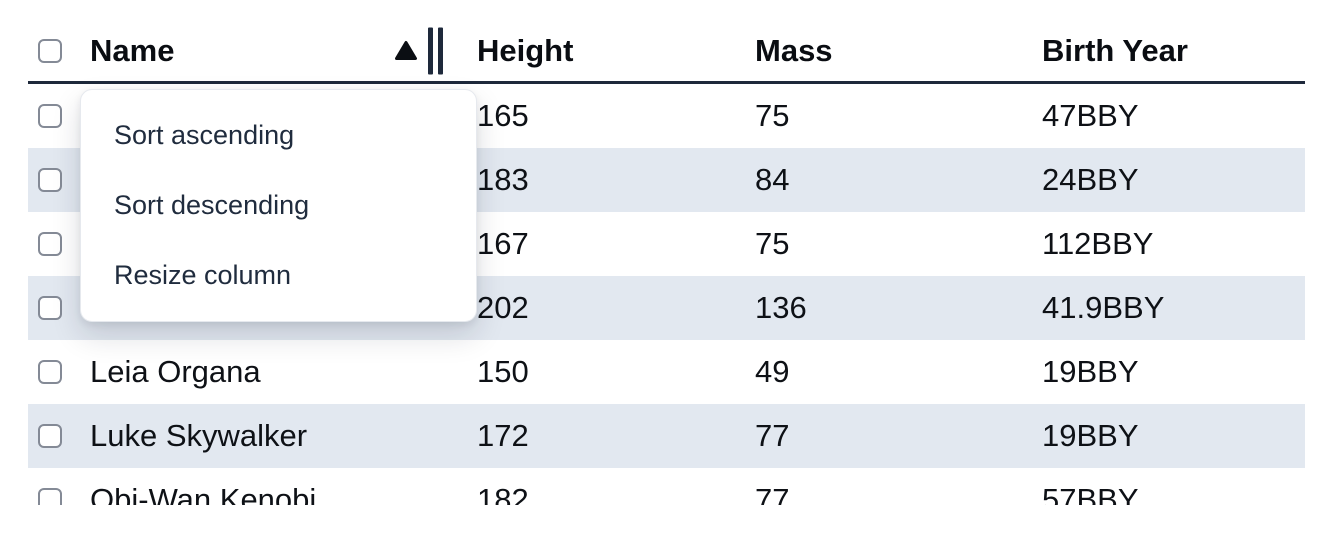 The width and height of the screenshot is (1330, 536). Describe the element at coordinates (435, 50) in the screenshot. I see `column-resize-handle-icon` at that location.